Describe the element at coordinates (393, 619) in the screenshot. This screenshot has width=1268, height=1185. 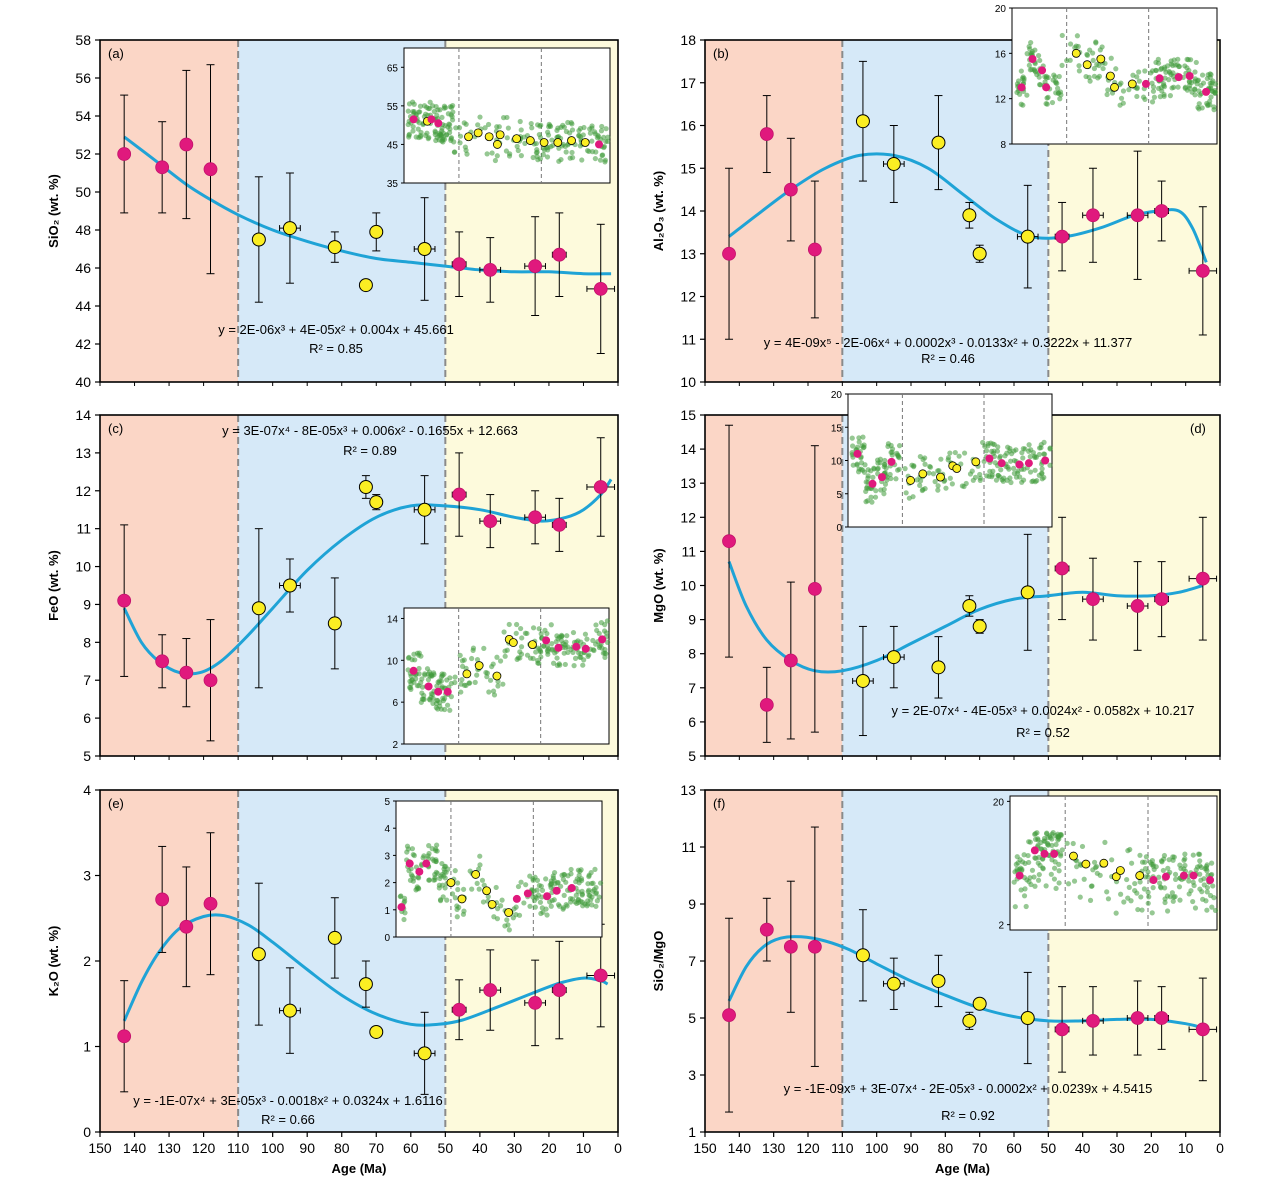
I see `inset-y-tick-label: 14` at that location.